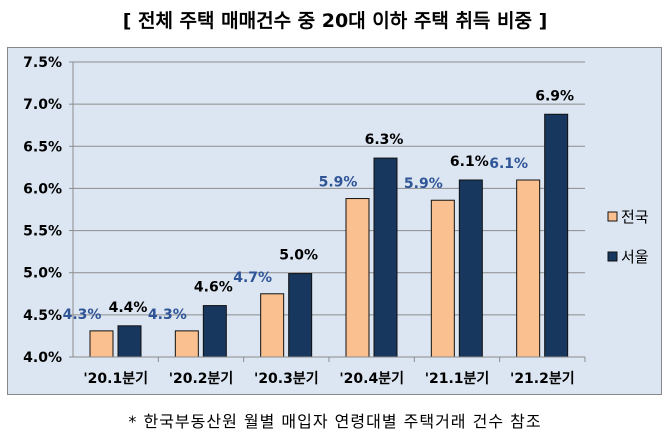  I want to click on data-label: 4.4%, so click(128, 308).